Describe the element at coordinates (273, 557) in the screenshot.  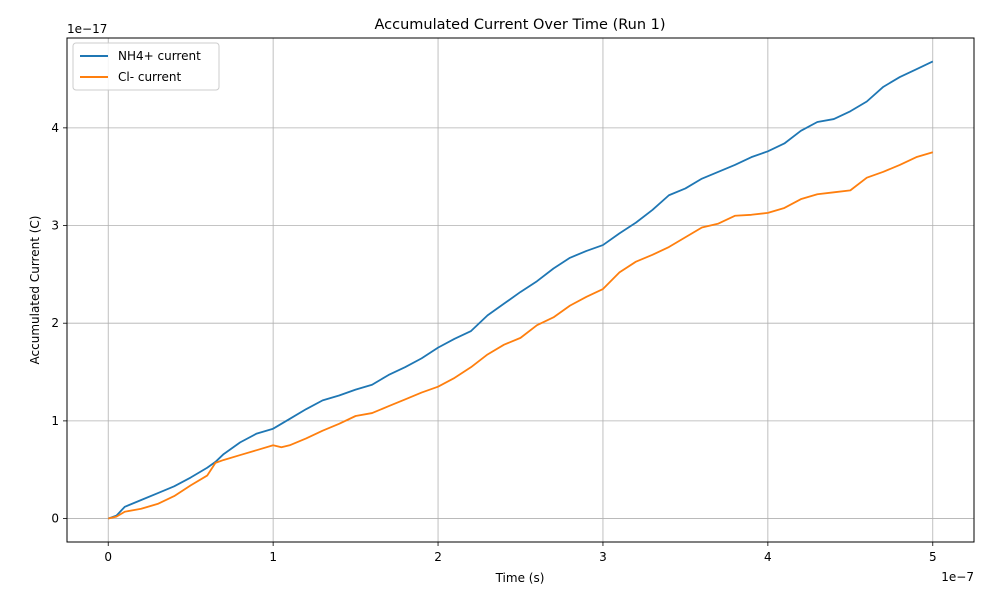
I see `x-tick-label: 1` at that location.